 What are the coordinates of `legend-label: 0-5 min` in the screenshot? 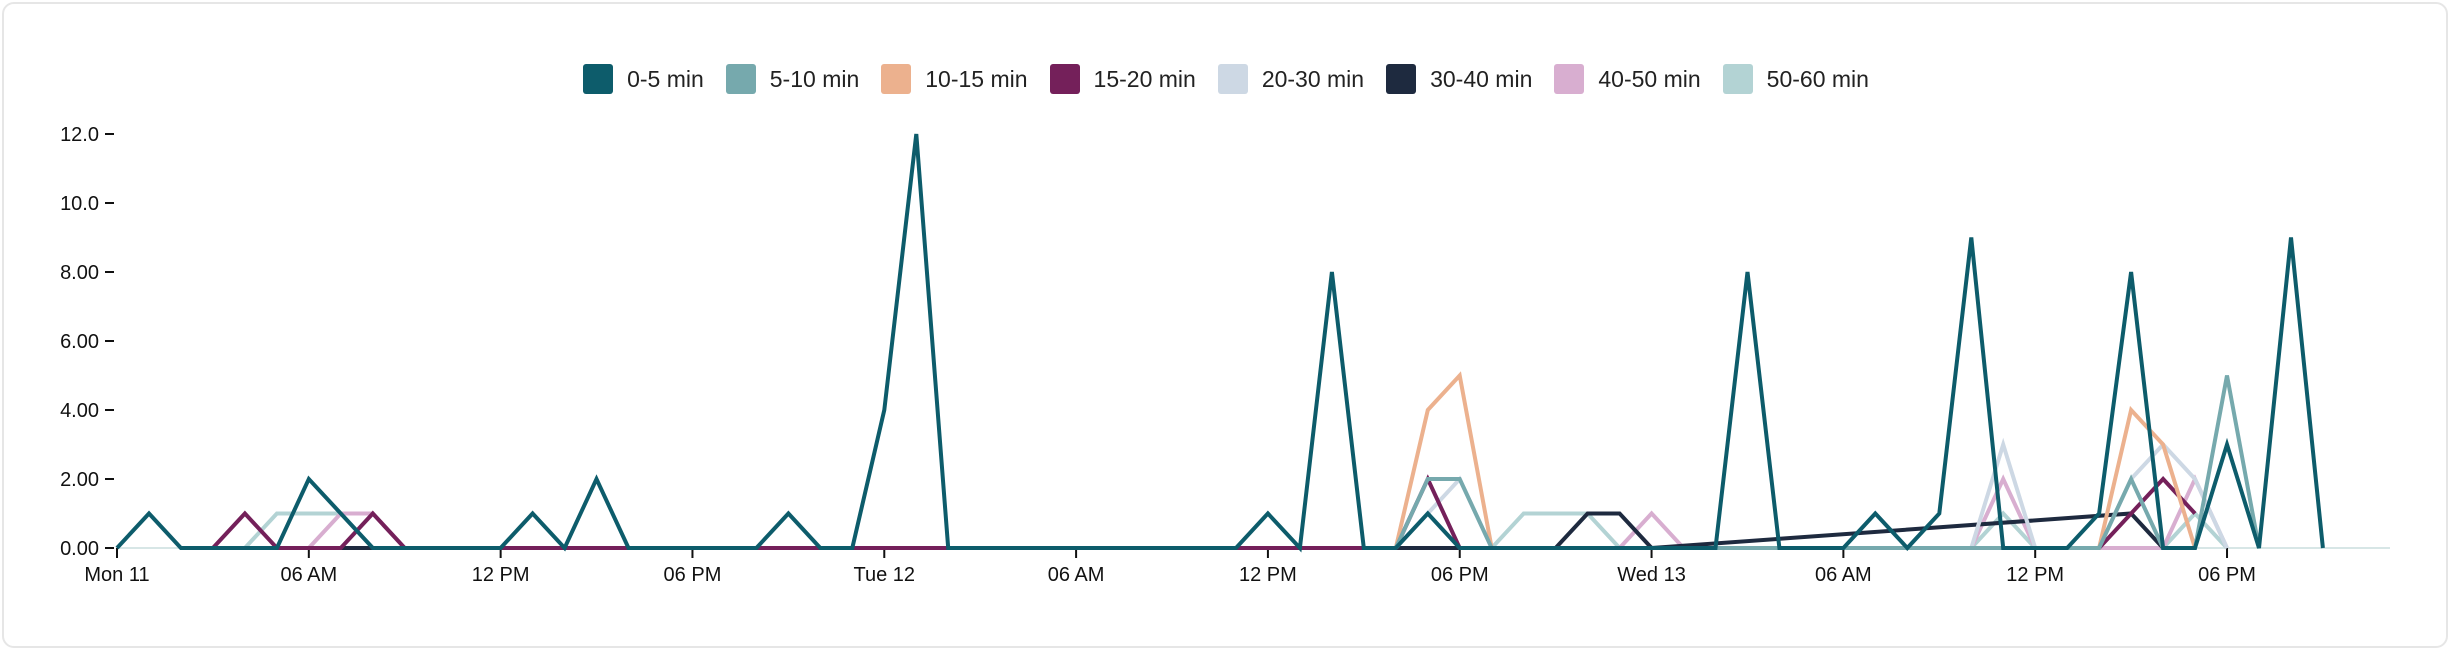 It's located at (665, 78).